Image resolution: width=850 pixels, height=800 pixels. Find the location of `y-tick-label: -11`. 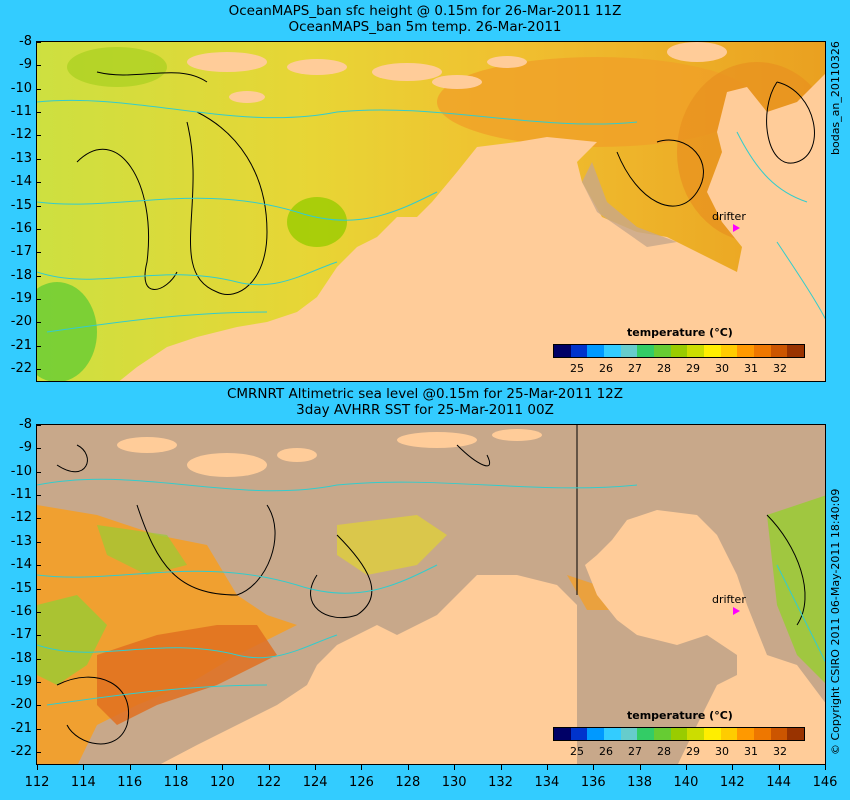

y-tick-label: -11 is located at coordinates (21, 112).